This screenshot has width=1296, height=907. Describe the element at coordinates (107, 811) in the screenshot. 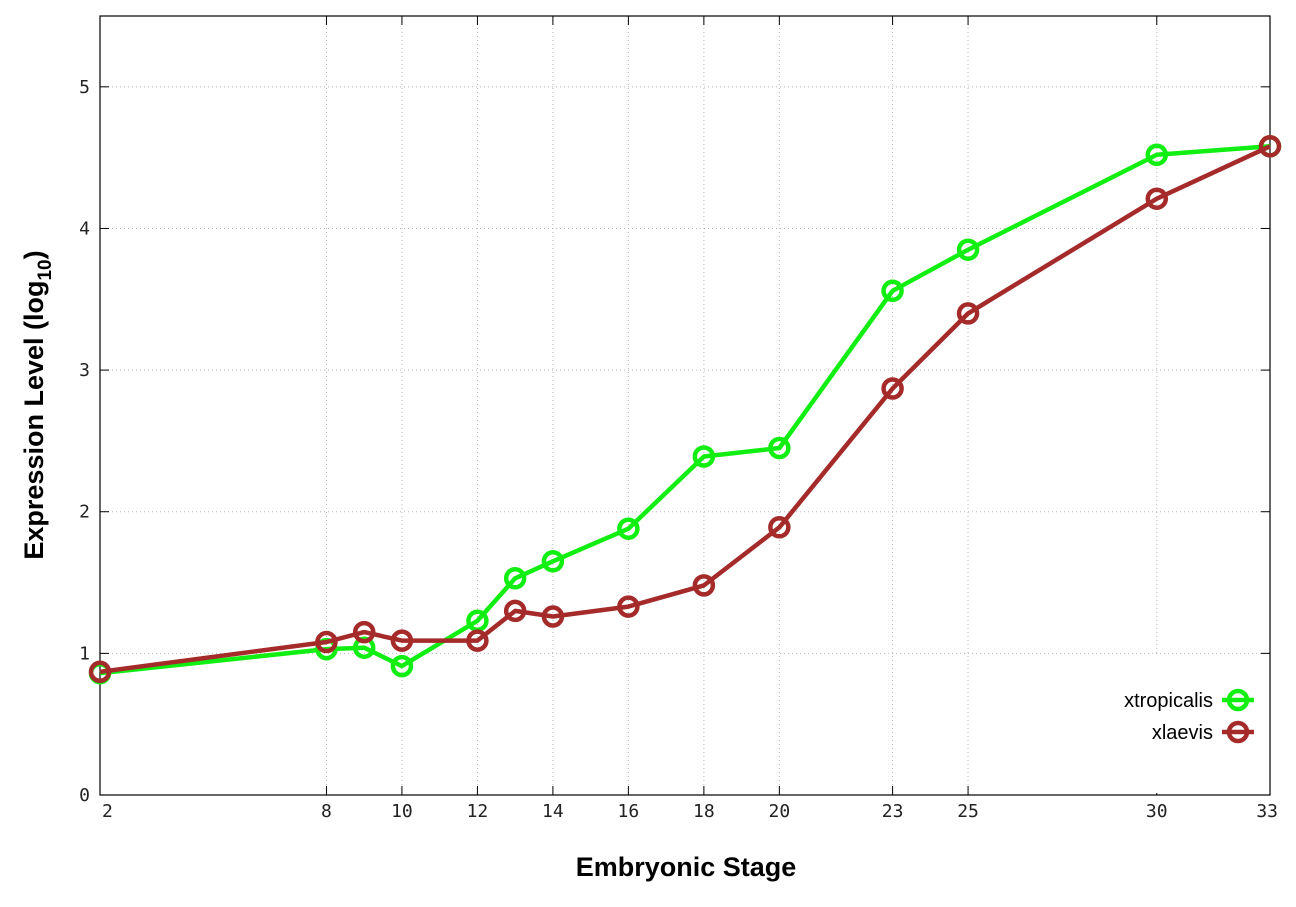

I see `x-tick-label: 2` at that location.